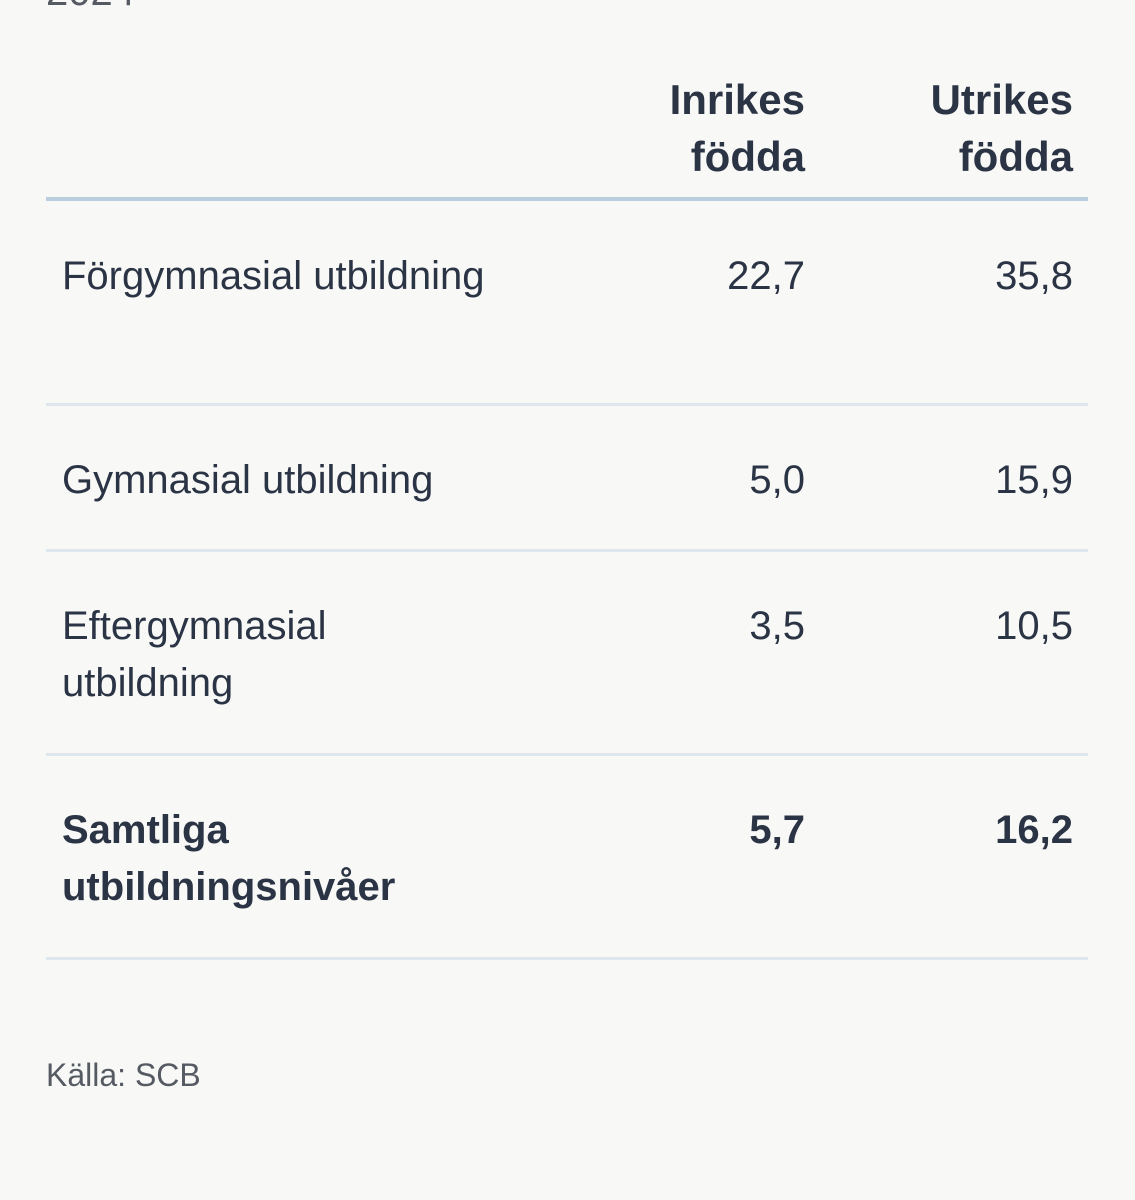  Describe the element at coordinates (90, 7) in the screenshot. I see `caption: 2024` at that location.